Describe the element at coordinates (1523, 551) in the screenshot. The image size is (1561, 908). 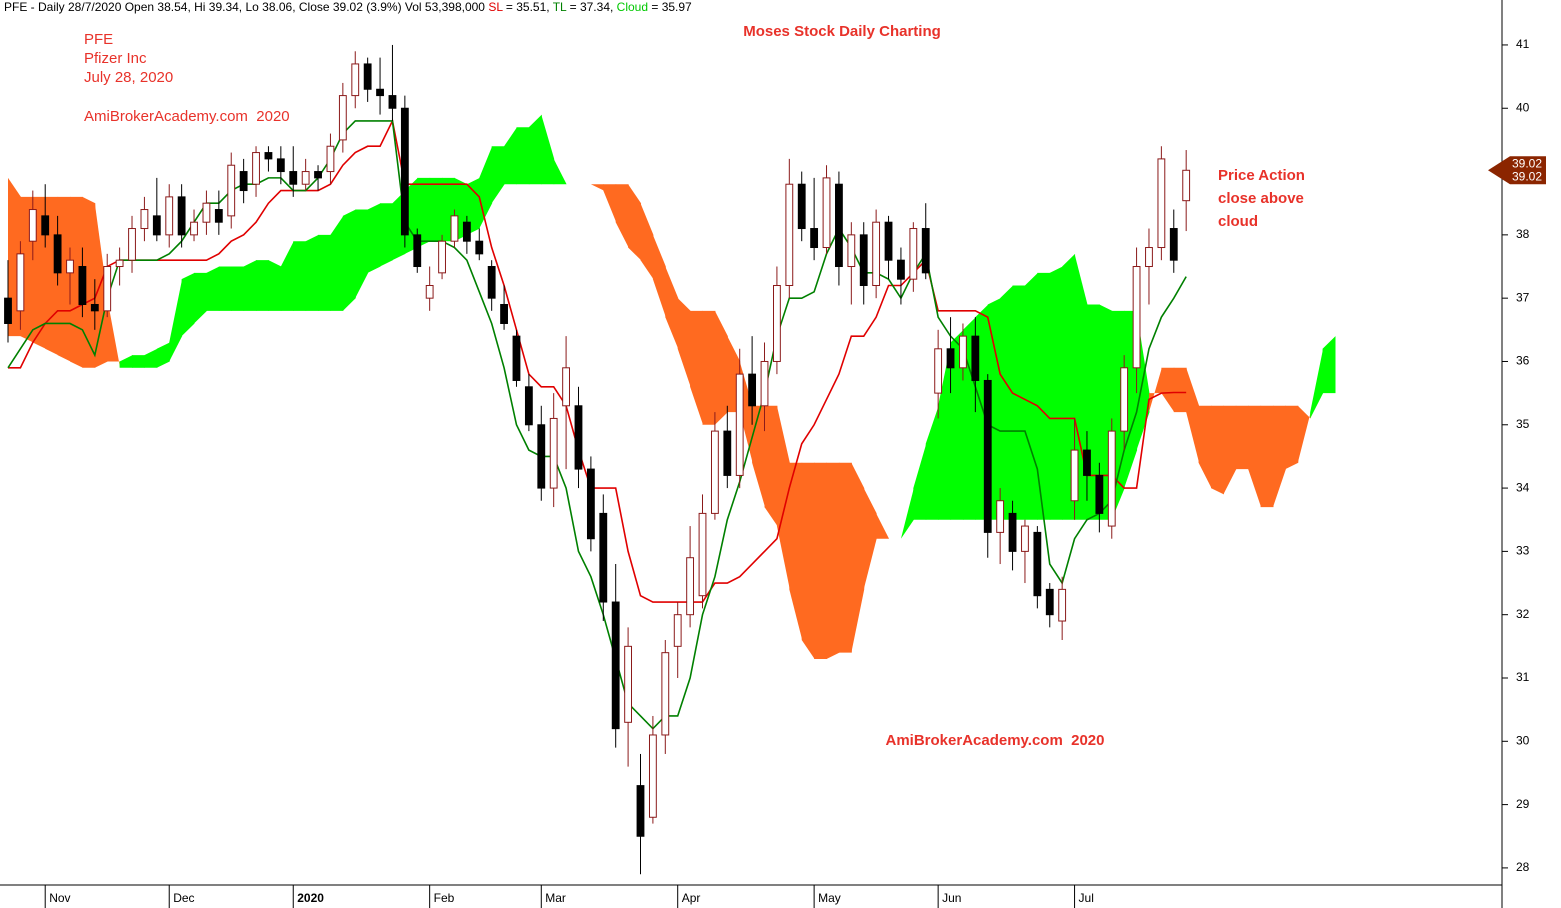
I see `y-tick-label: 33` at that location.